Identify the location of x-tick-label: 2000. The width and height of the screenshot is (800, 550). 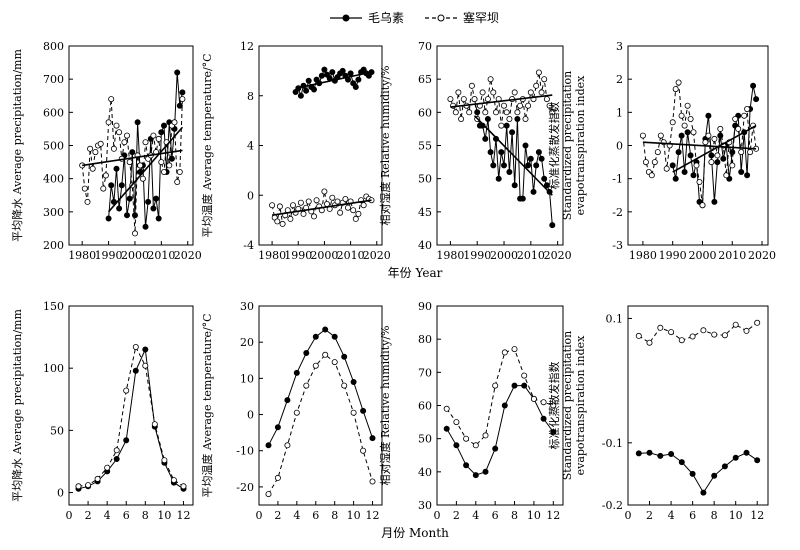
(135, 255).